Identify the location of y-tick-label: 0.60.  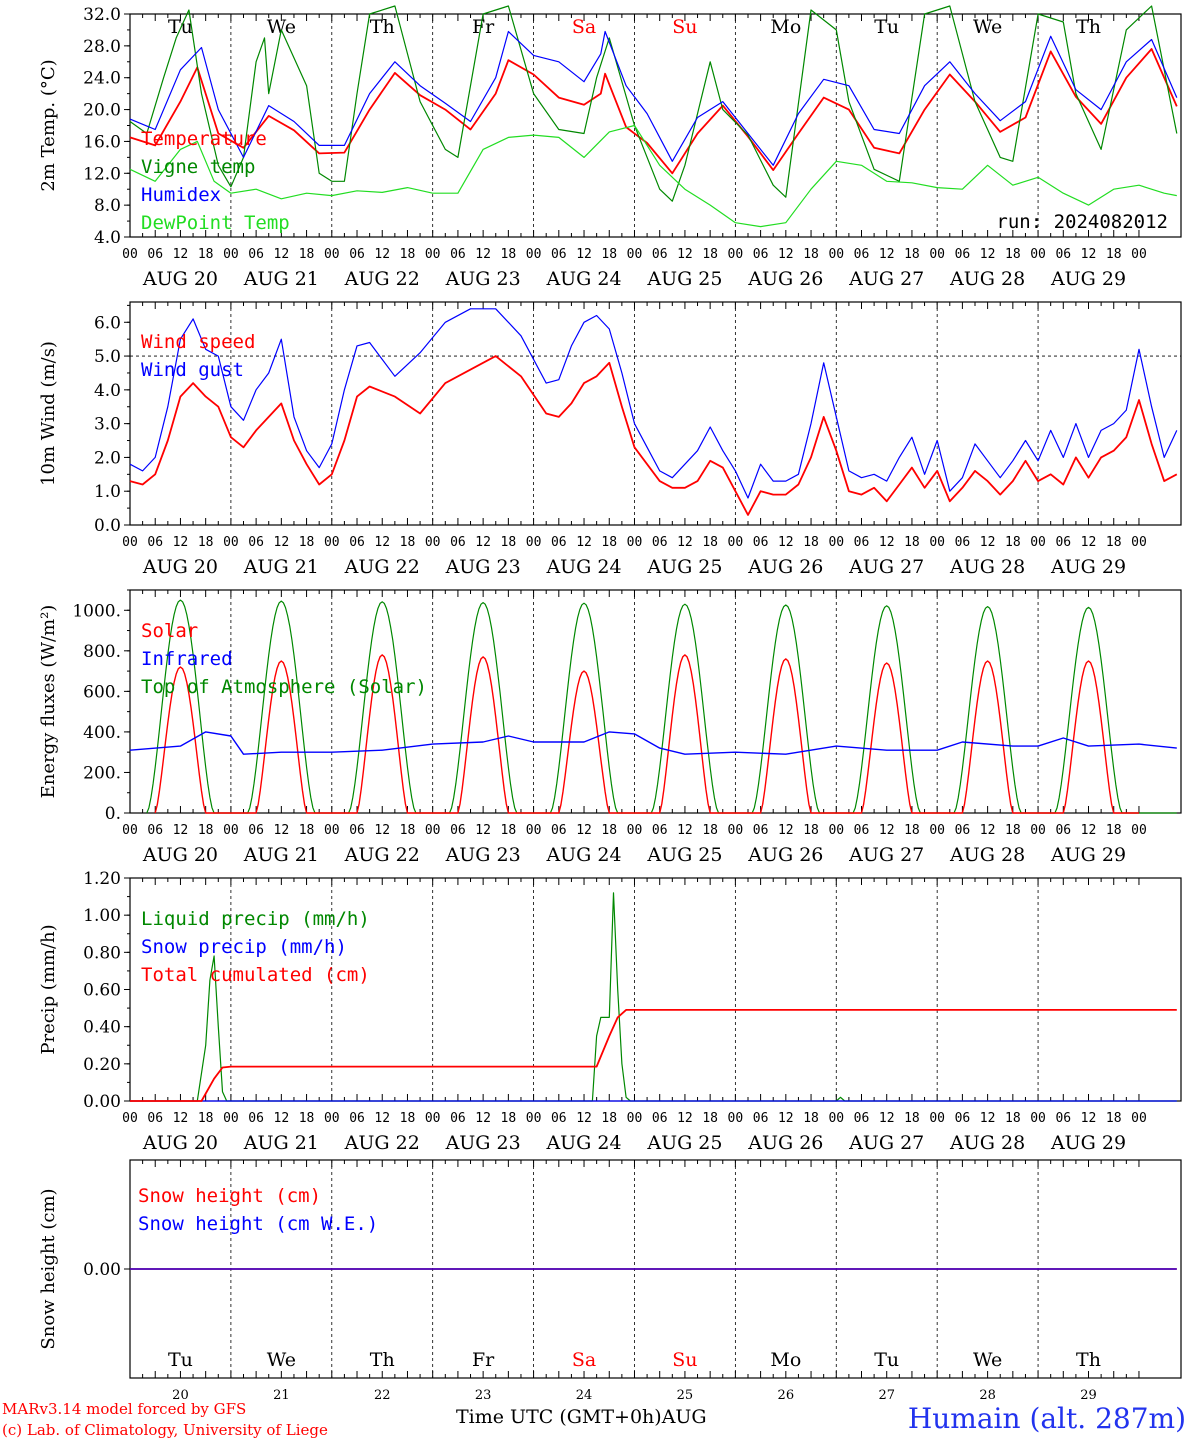
(102, 991).